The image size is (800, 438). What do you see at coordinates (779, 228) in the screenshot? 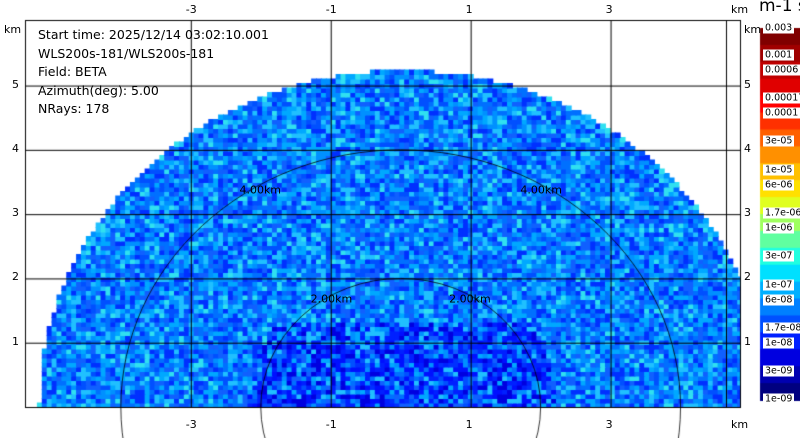
I see `colorbar-tick-label: 1e-06` at bounding box center [779, 228].